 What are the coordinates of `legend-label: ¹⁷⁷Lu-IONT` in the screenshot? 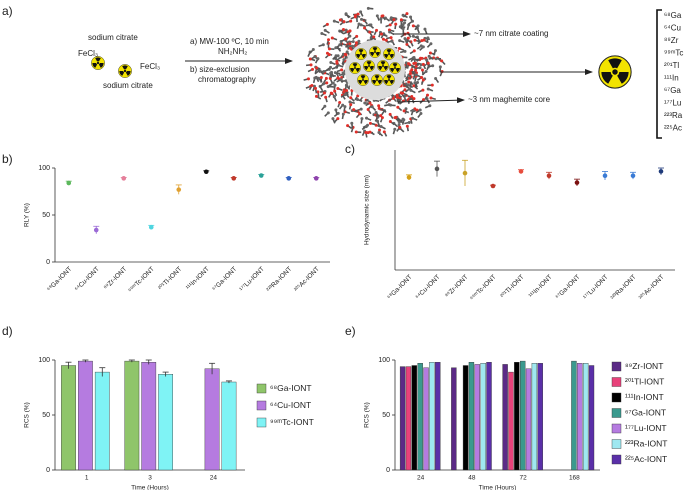 It's located at (646, 428).